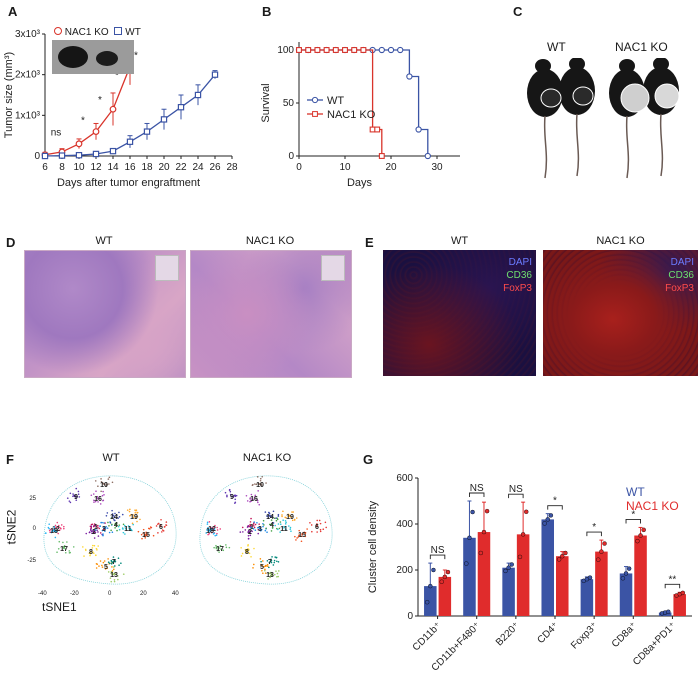 The image size is (700, 687). Describe the element at coordinates (317, 527) in the screenshot. I see `tsne-cluster-label: 6` at that location.